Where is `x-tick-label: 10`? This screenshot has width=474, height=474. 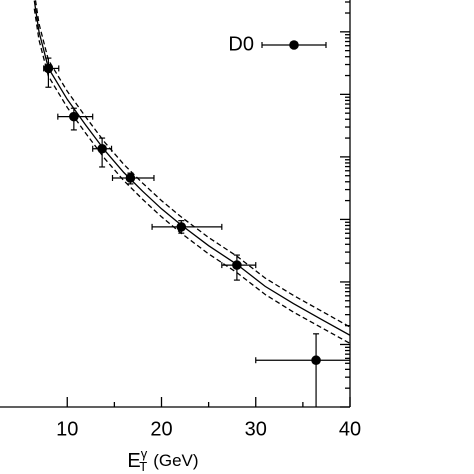
x-tick-label: 10 is located at coordinates (67, 429).